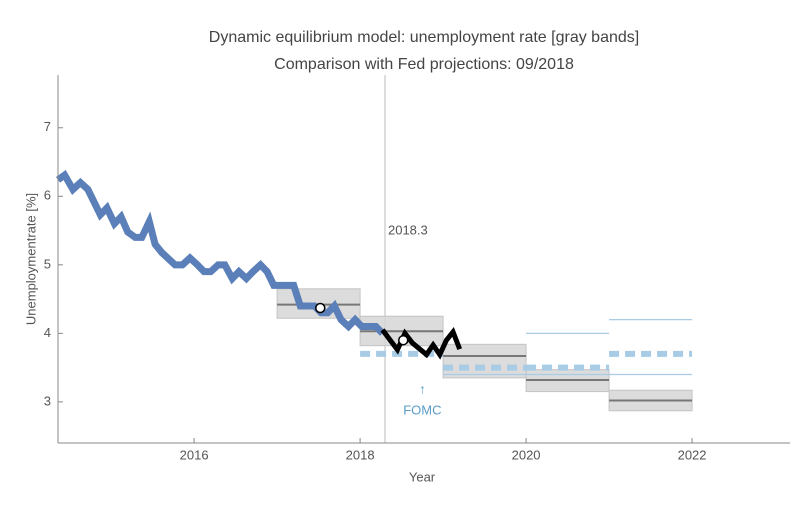 This screenshot has width=792, height=510. I want to click on x-tick-label: 2016, so click(194, 454).